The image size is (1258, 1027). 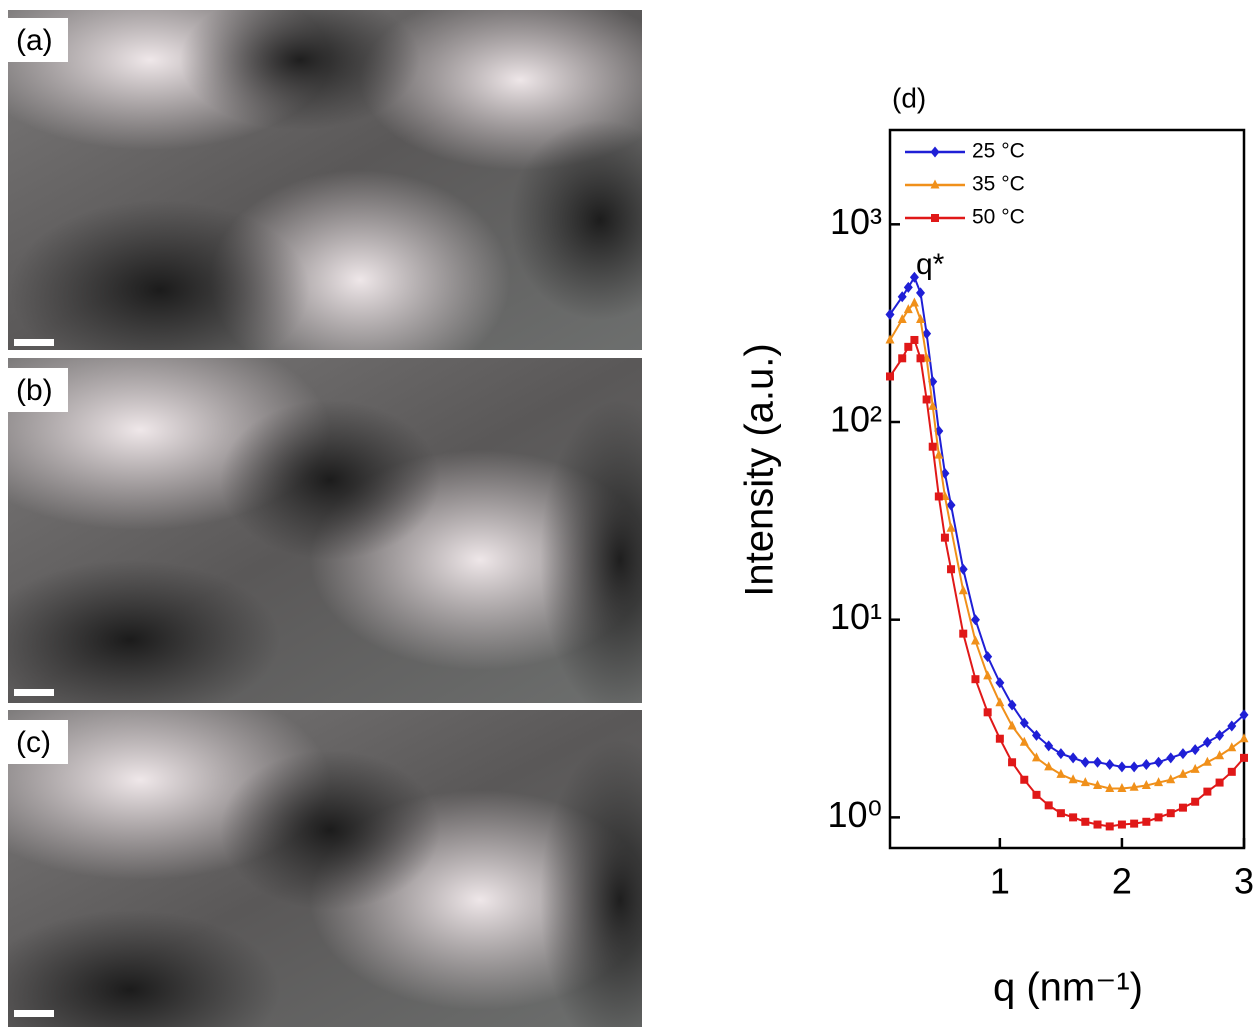 What do you see at coordinates (1244, 881) in the screenshot?
I see `x-tick-label: 3` at bounding box center [1244, 881].